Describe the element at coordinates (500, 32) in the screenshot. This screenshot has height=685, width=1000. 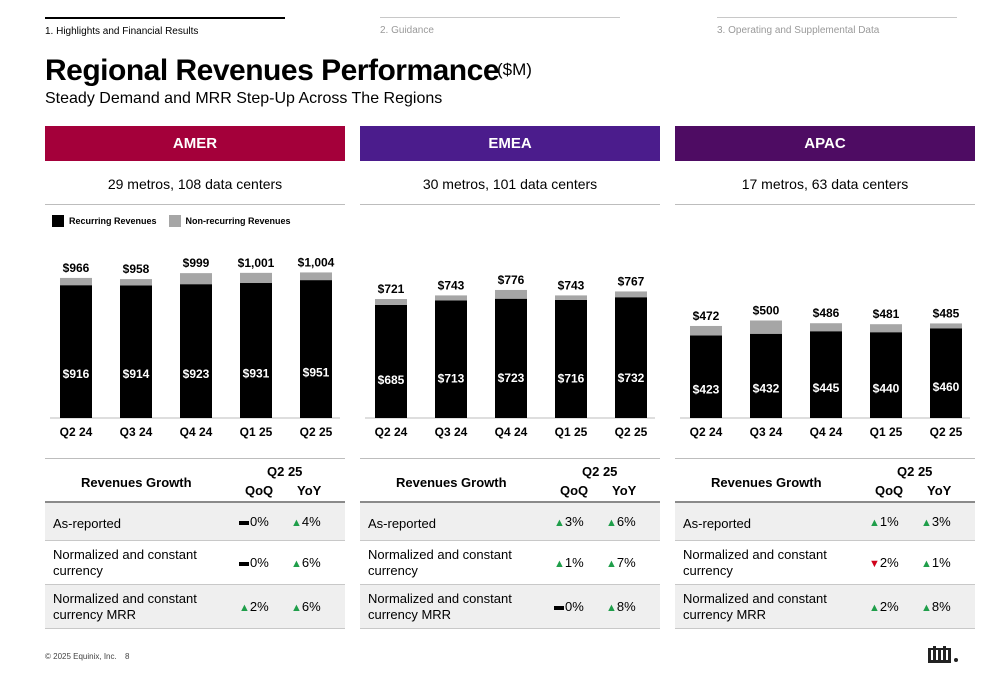
I see `nav-section-2: 2. Guidance` at that location.